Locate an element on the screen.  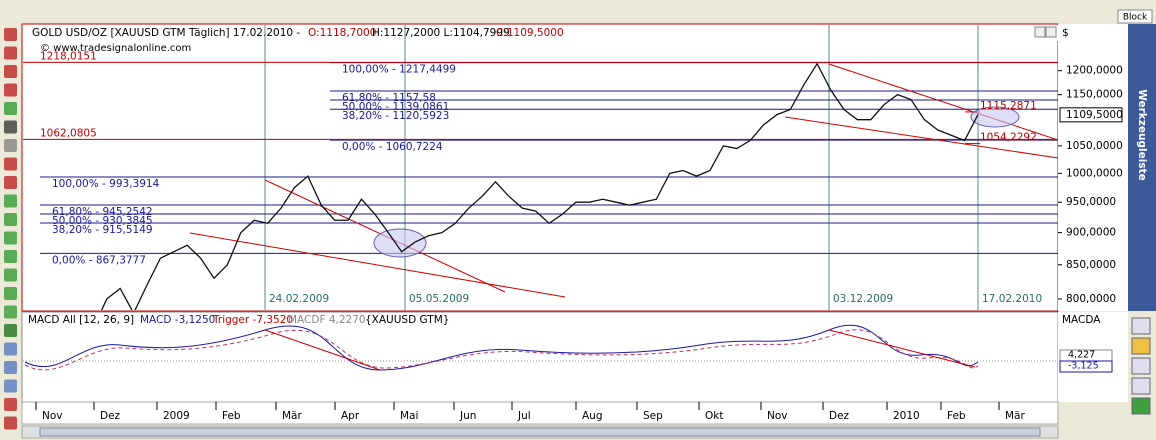
last-price-box is located at coordinates (1091, 115).